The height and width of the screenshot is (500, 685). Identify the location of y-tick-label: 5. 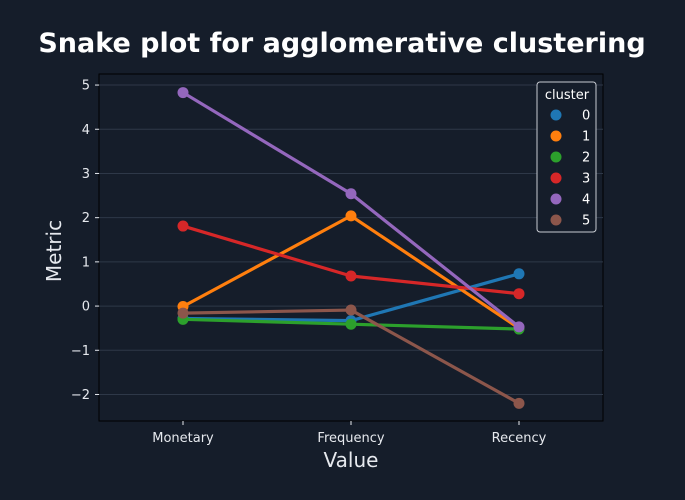
(86, 86).